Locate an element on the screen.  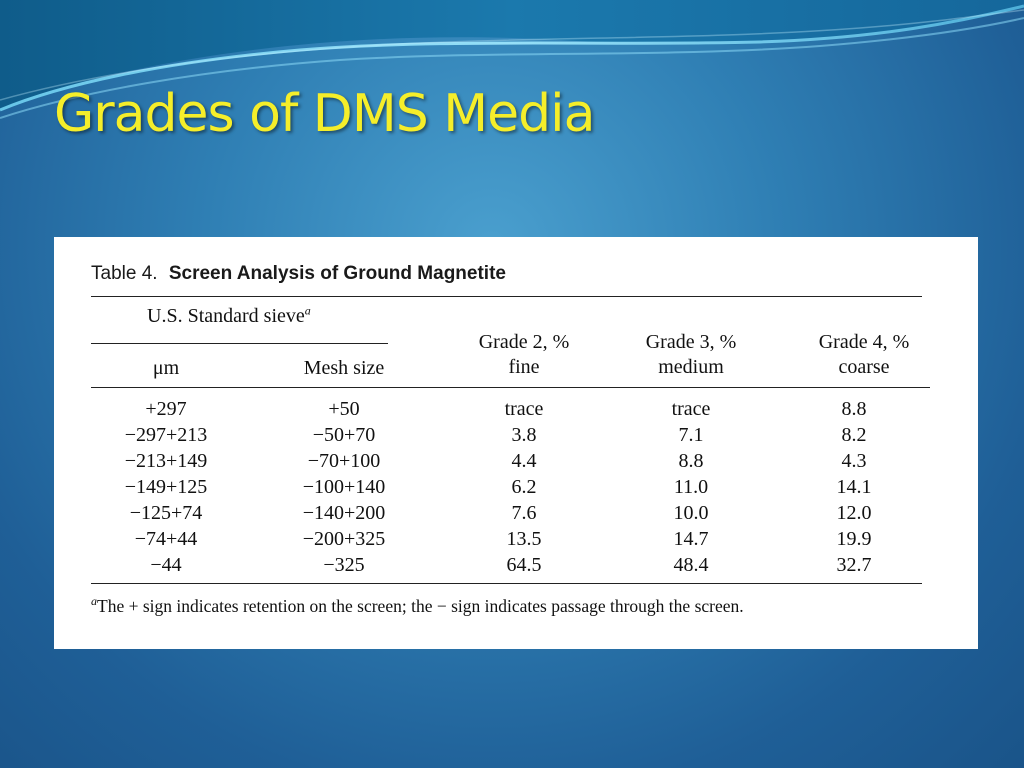
column-header-line2: coarse is located at coordinates (864, 367).